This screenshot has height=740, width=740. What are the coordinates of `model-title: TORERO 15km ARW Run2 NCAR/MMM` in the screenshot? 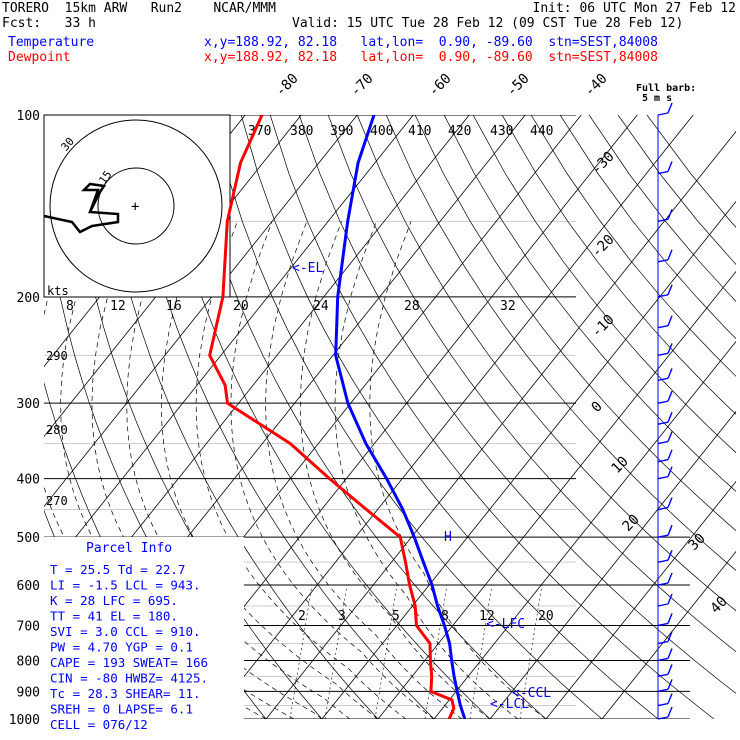 It's located at (139, 8).